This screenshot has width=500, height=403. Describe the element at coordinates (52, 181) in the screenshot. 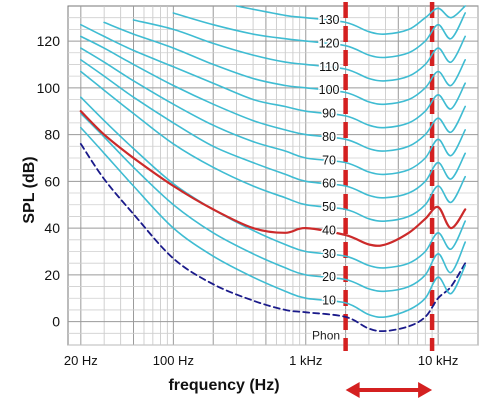

I see `y-tick-label: 60` at that location.